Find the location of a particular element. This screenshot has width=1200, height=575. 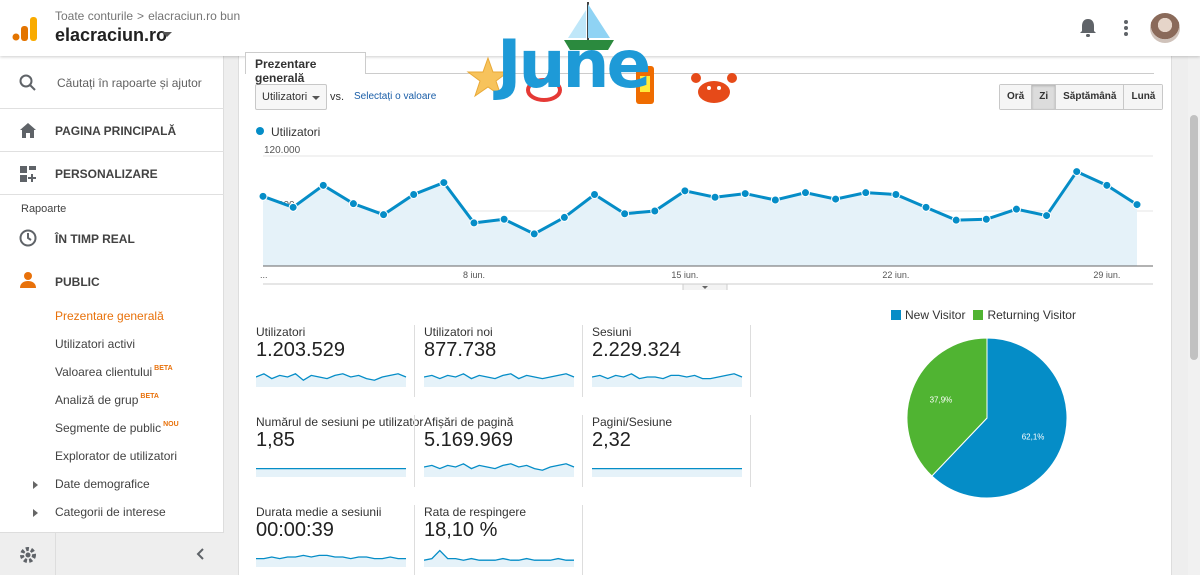

sidebar-subitem-user-explorer: Explorator de utilizatori is located at coordinates (116, 456).